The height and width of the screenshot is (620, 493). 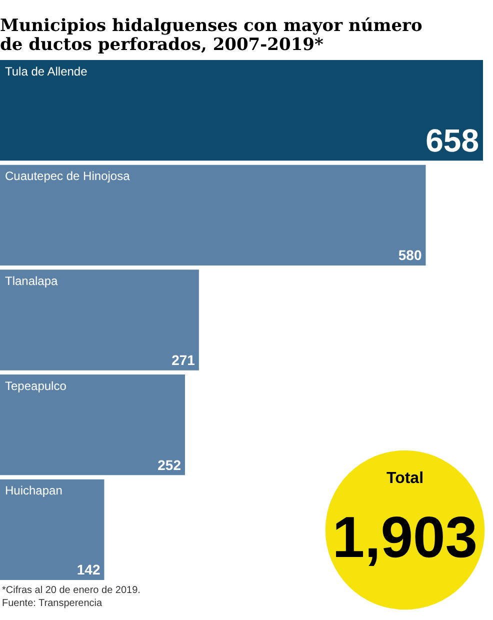 What do you see at coordinates (211, 26) in the screenshot?
I see `text: Municipios hidalguenses con mayor número` at bounding box center [211, 26].